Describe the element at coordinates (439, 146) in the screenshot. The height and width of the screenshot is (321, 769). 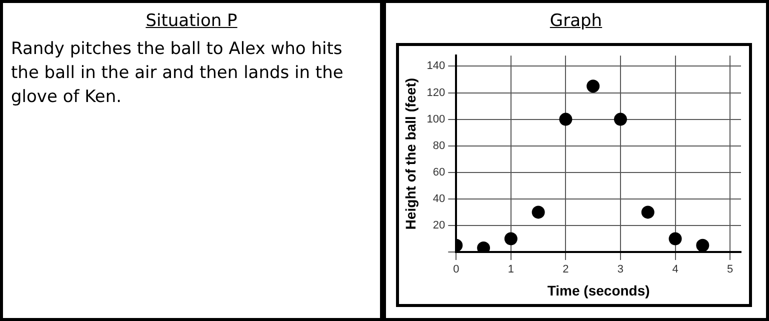
I see `y-tick-label: 80` at that location.